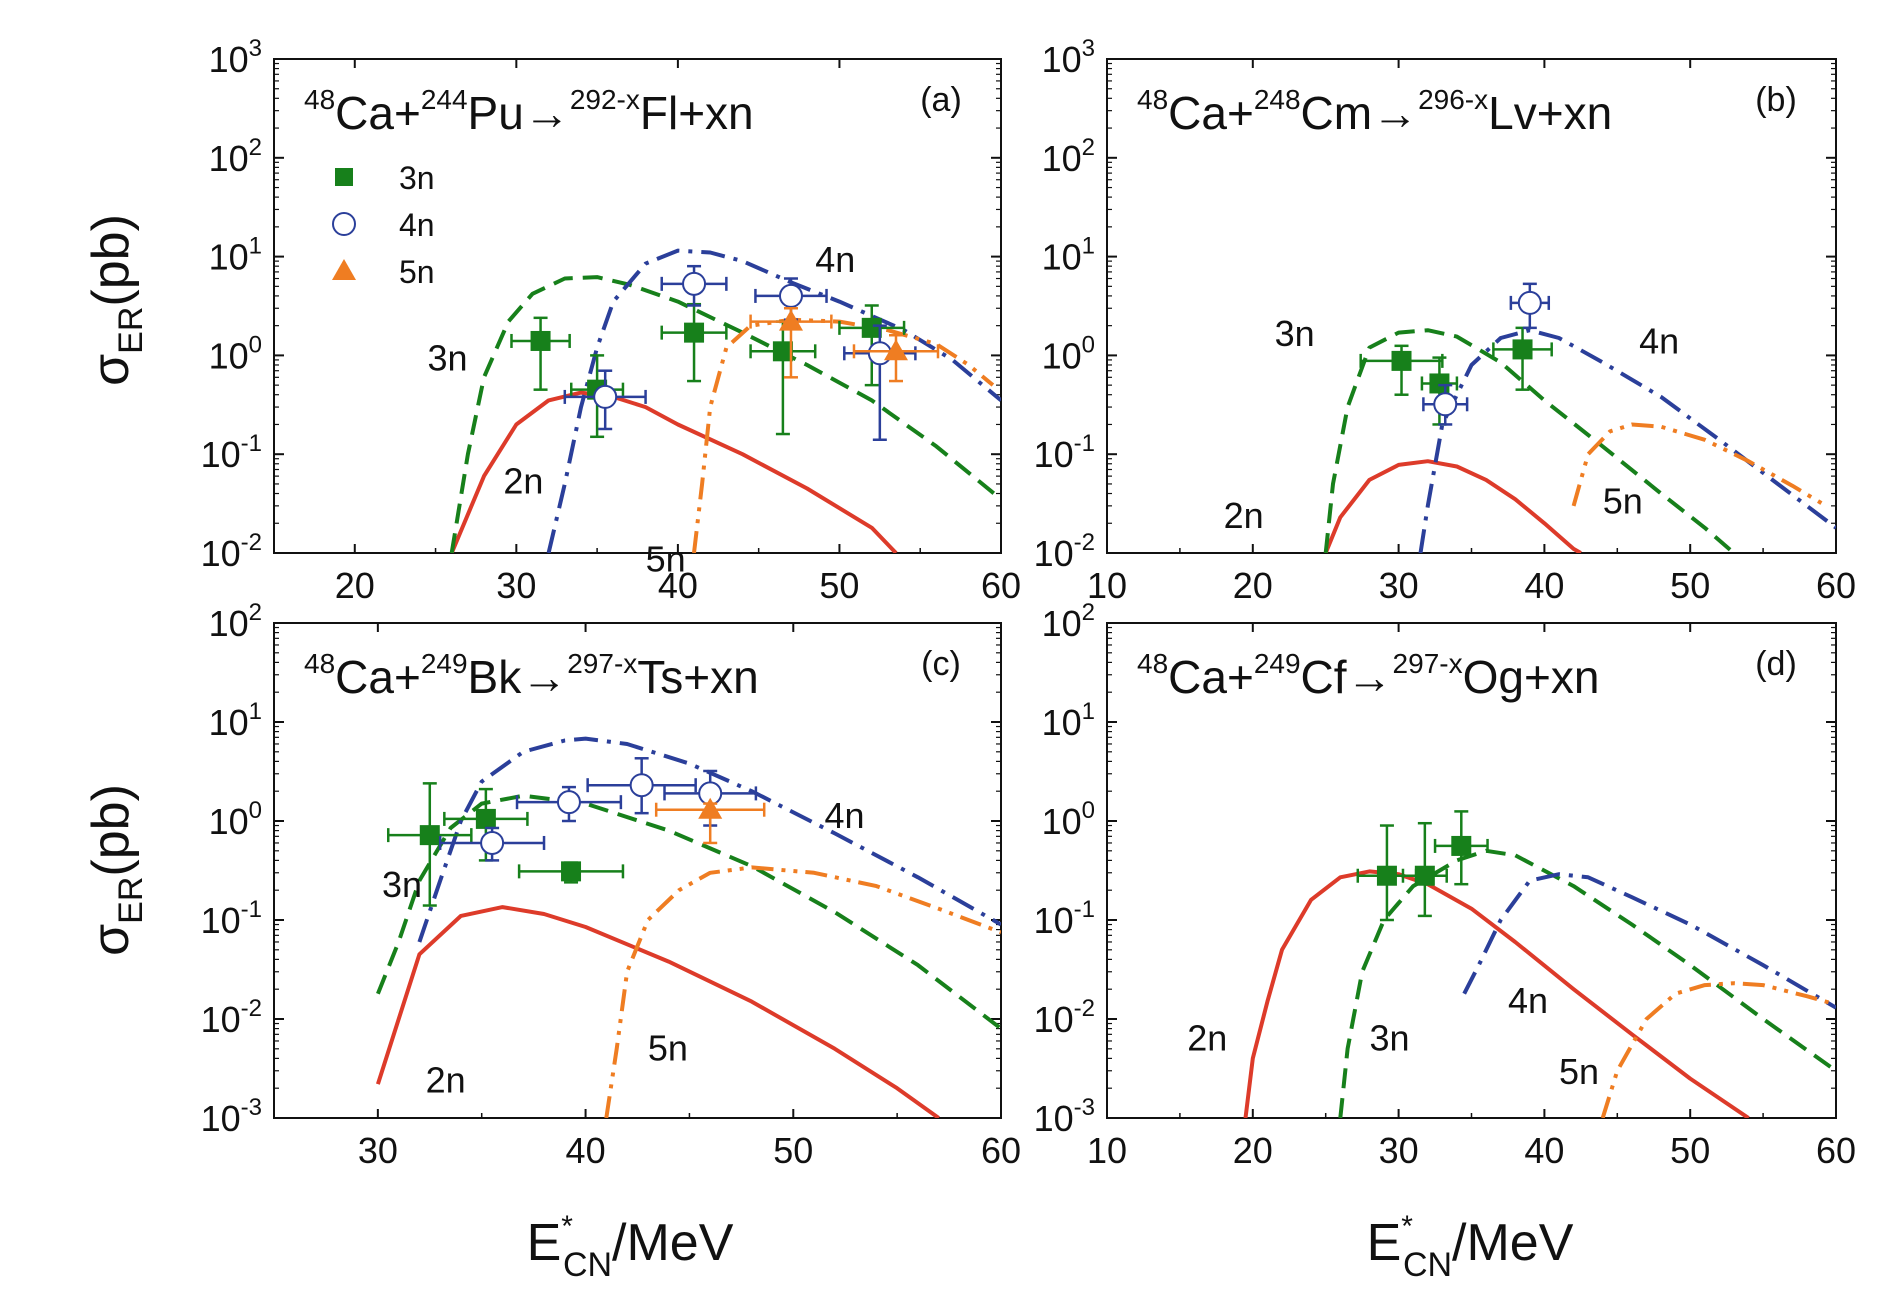 This screenshot has height=1297, width=1904. What do you see at coordinates (1001, 1150) in the screenshot?
I see `x-tick-label: 60` at bounding box center [1001, 1150].